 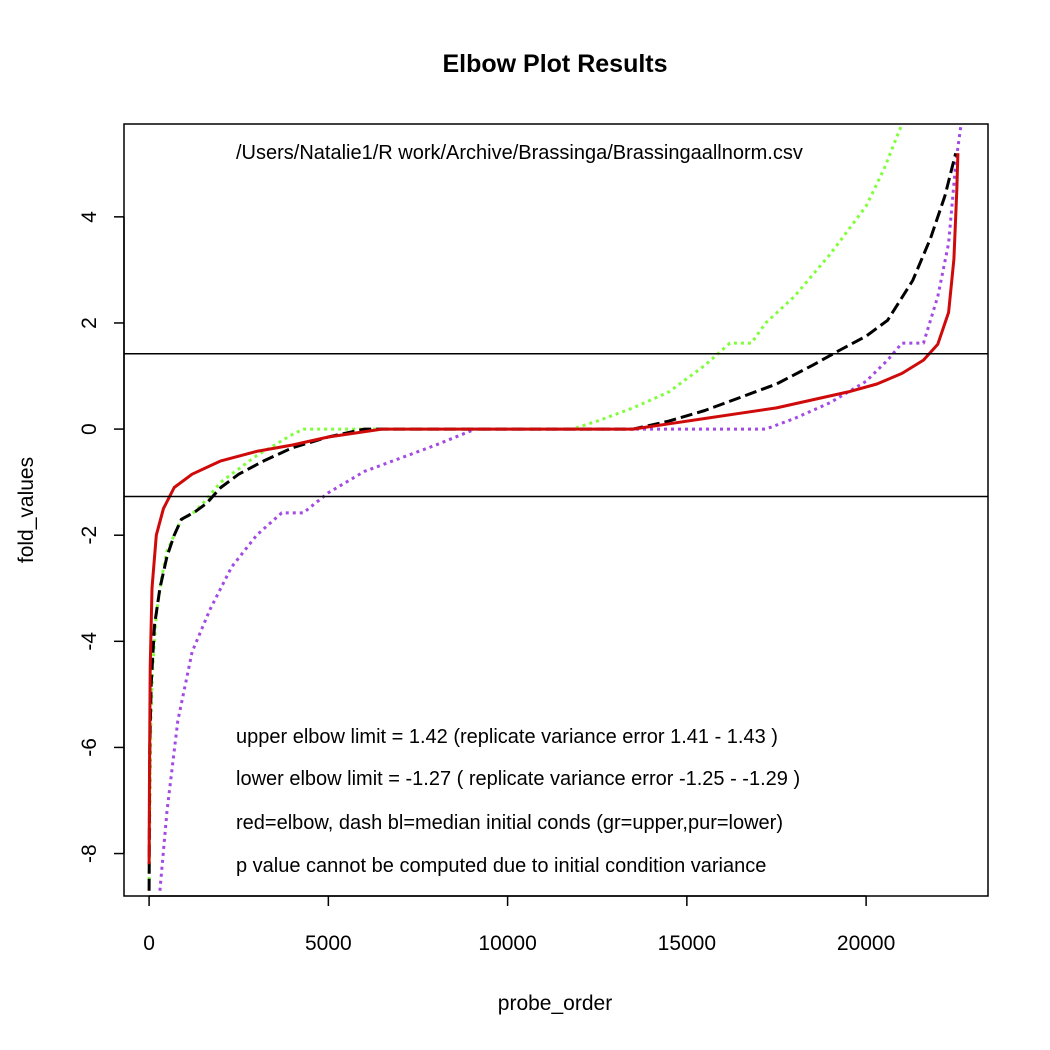 I want to click on x-axis: 0 5000 10000 15000 20000, so click(x=519, y=925).